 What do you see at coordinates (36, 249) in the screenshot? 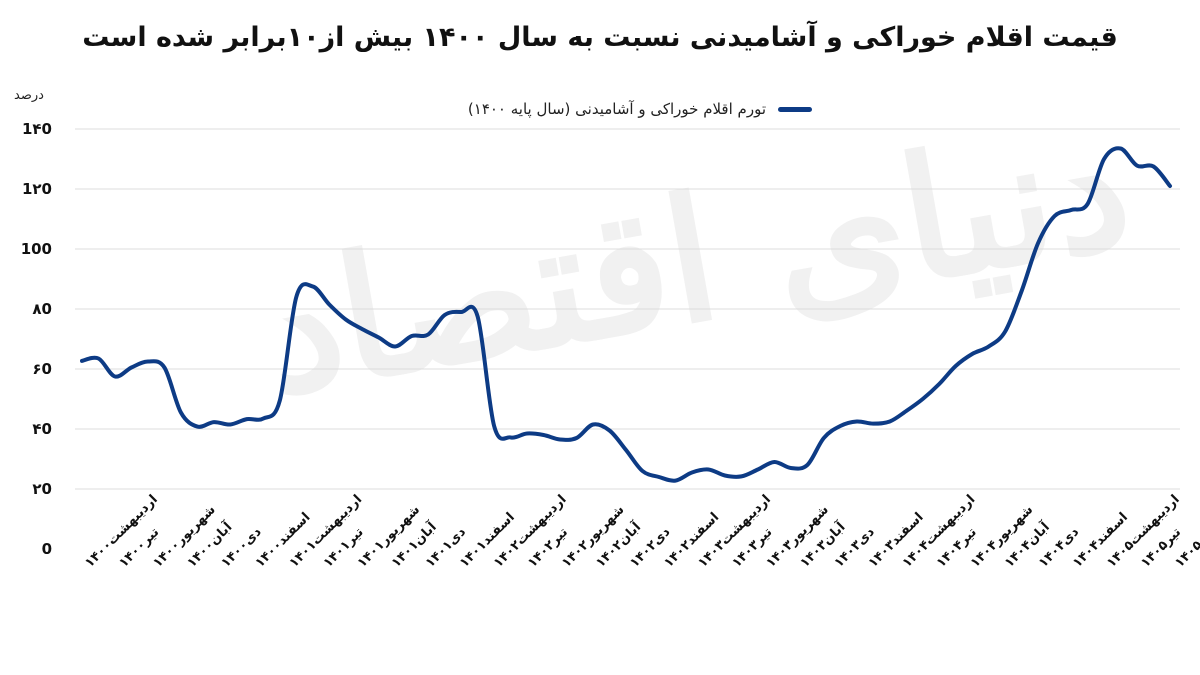
I see `y-tick-label: 100` at bounding box center [36, 249].